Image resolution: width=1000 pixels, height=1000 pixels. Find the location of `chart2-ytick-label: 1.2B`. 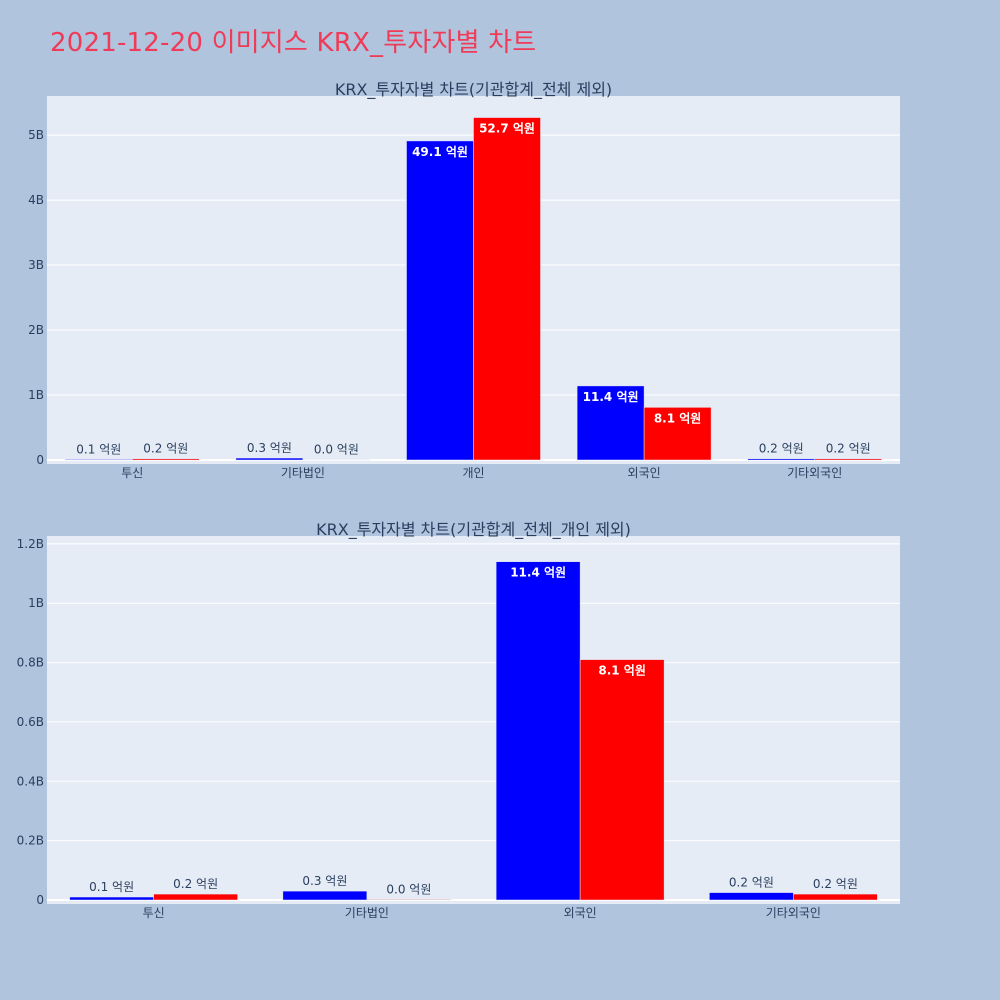

chart2-ytick-label: 1.2B is located at coordinates (30, 544).